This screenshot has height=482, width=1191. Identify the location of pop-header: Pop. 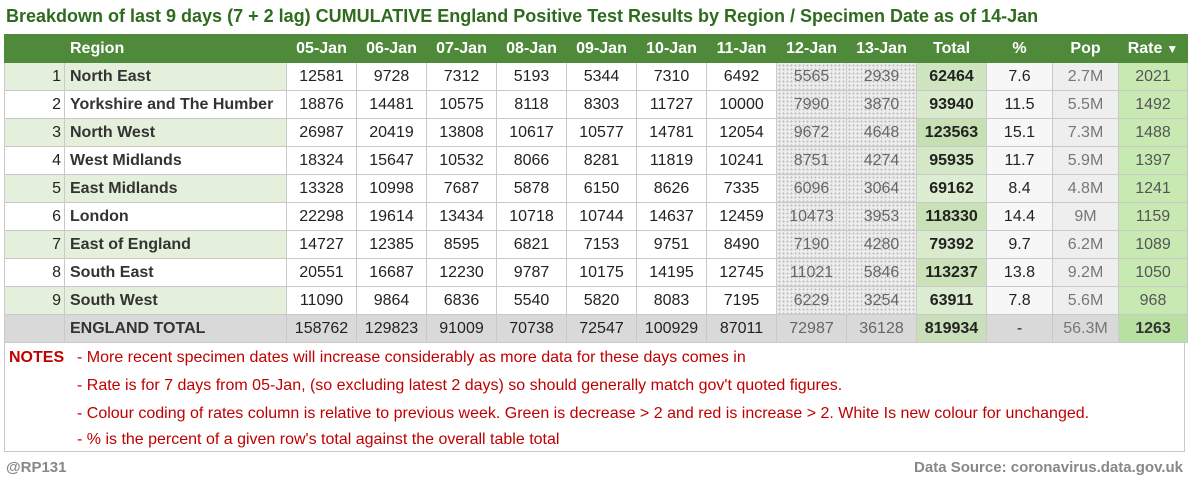
(1085, 48).